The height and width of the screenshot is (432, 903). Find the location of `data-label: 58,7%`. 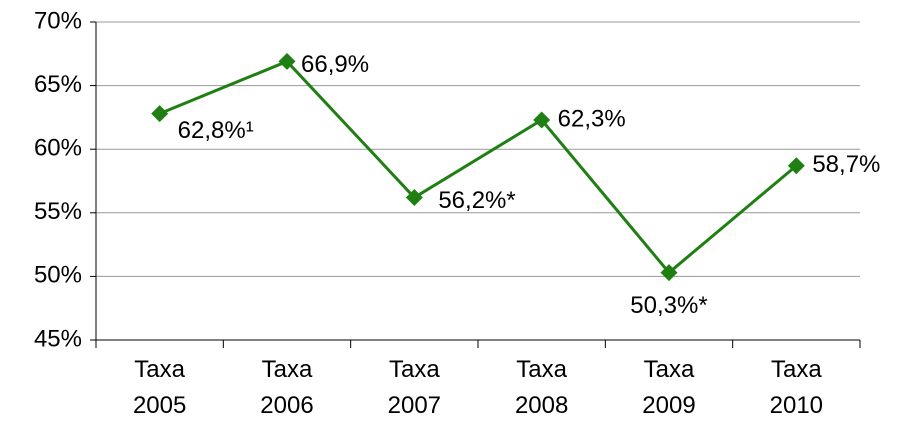

data-label: 58,7% is located at coordinates (846, 164).